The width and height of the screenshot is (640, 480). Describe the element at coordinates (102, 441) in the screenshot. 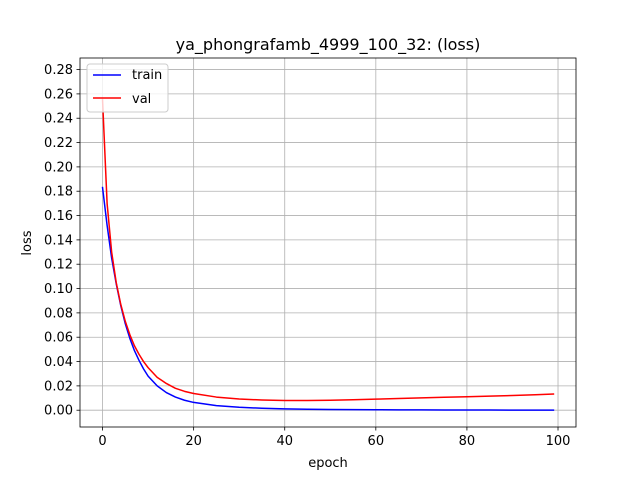

I see `x-tick-label: 0` at that location.